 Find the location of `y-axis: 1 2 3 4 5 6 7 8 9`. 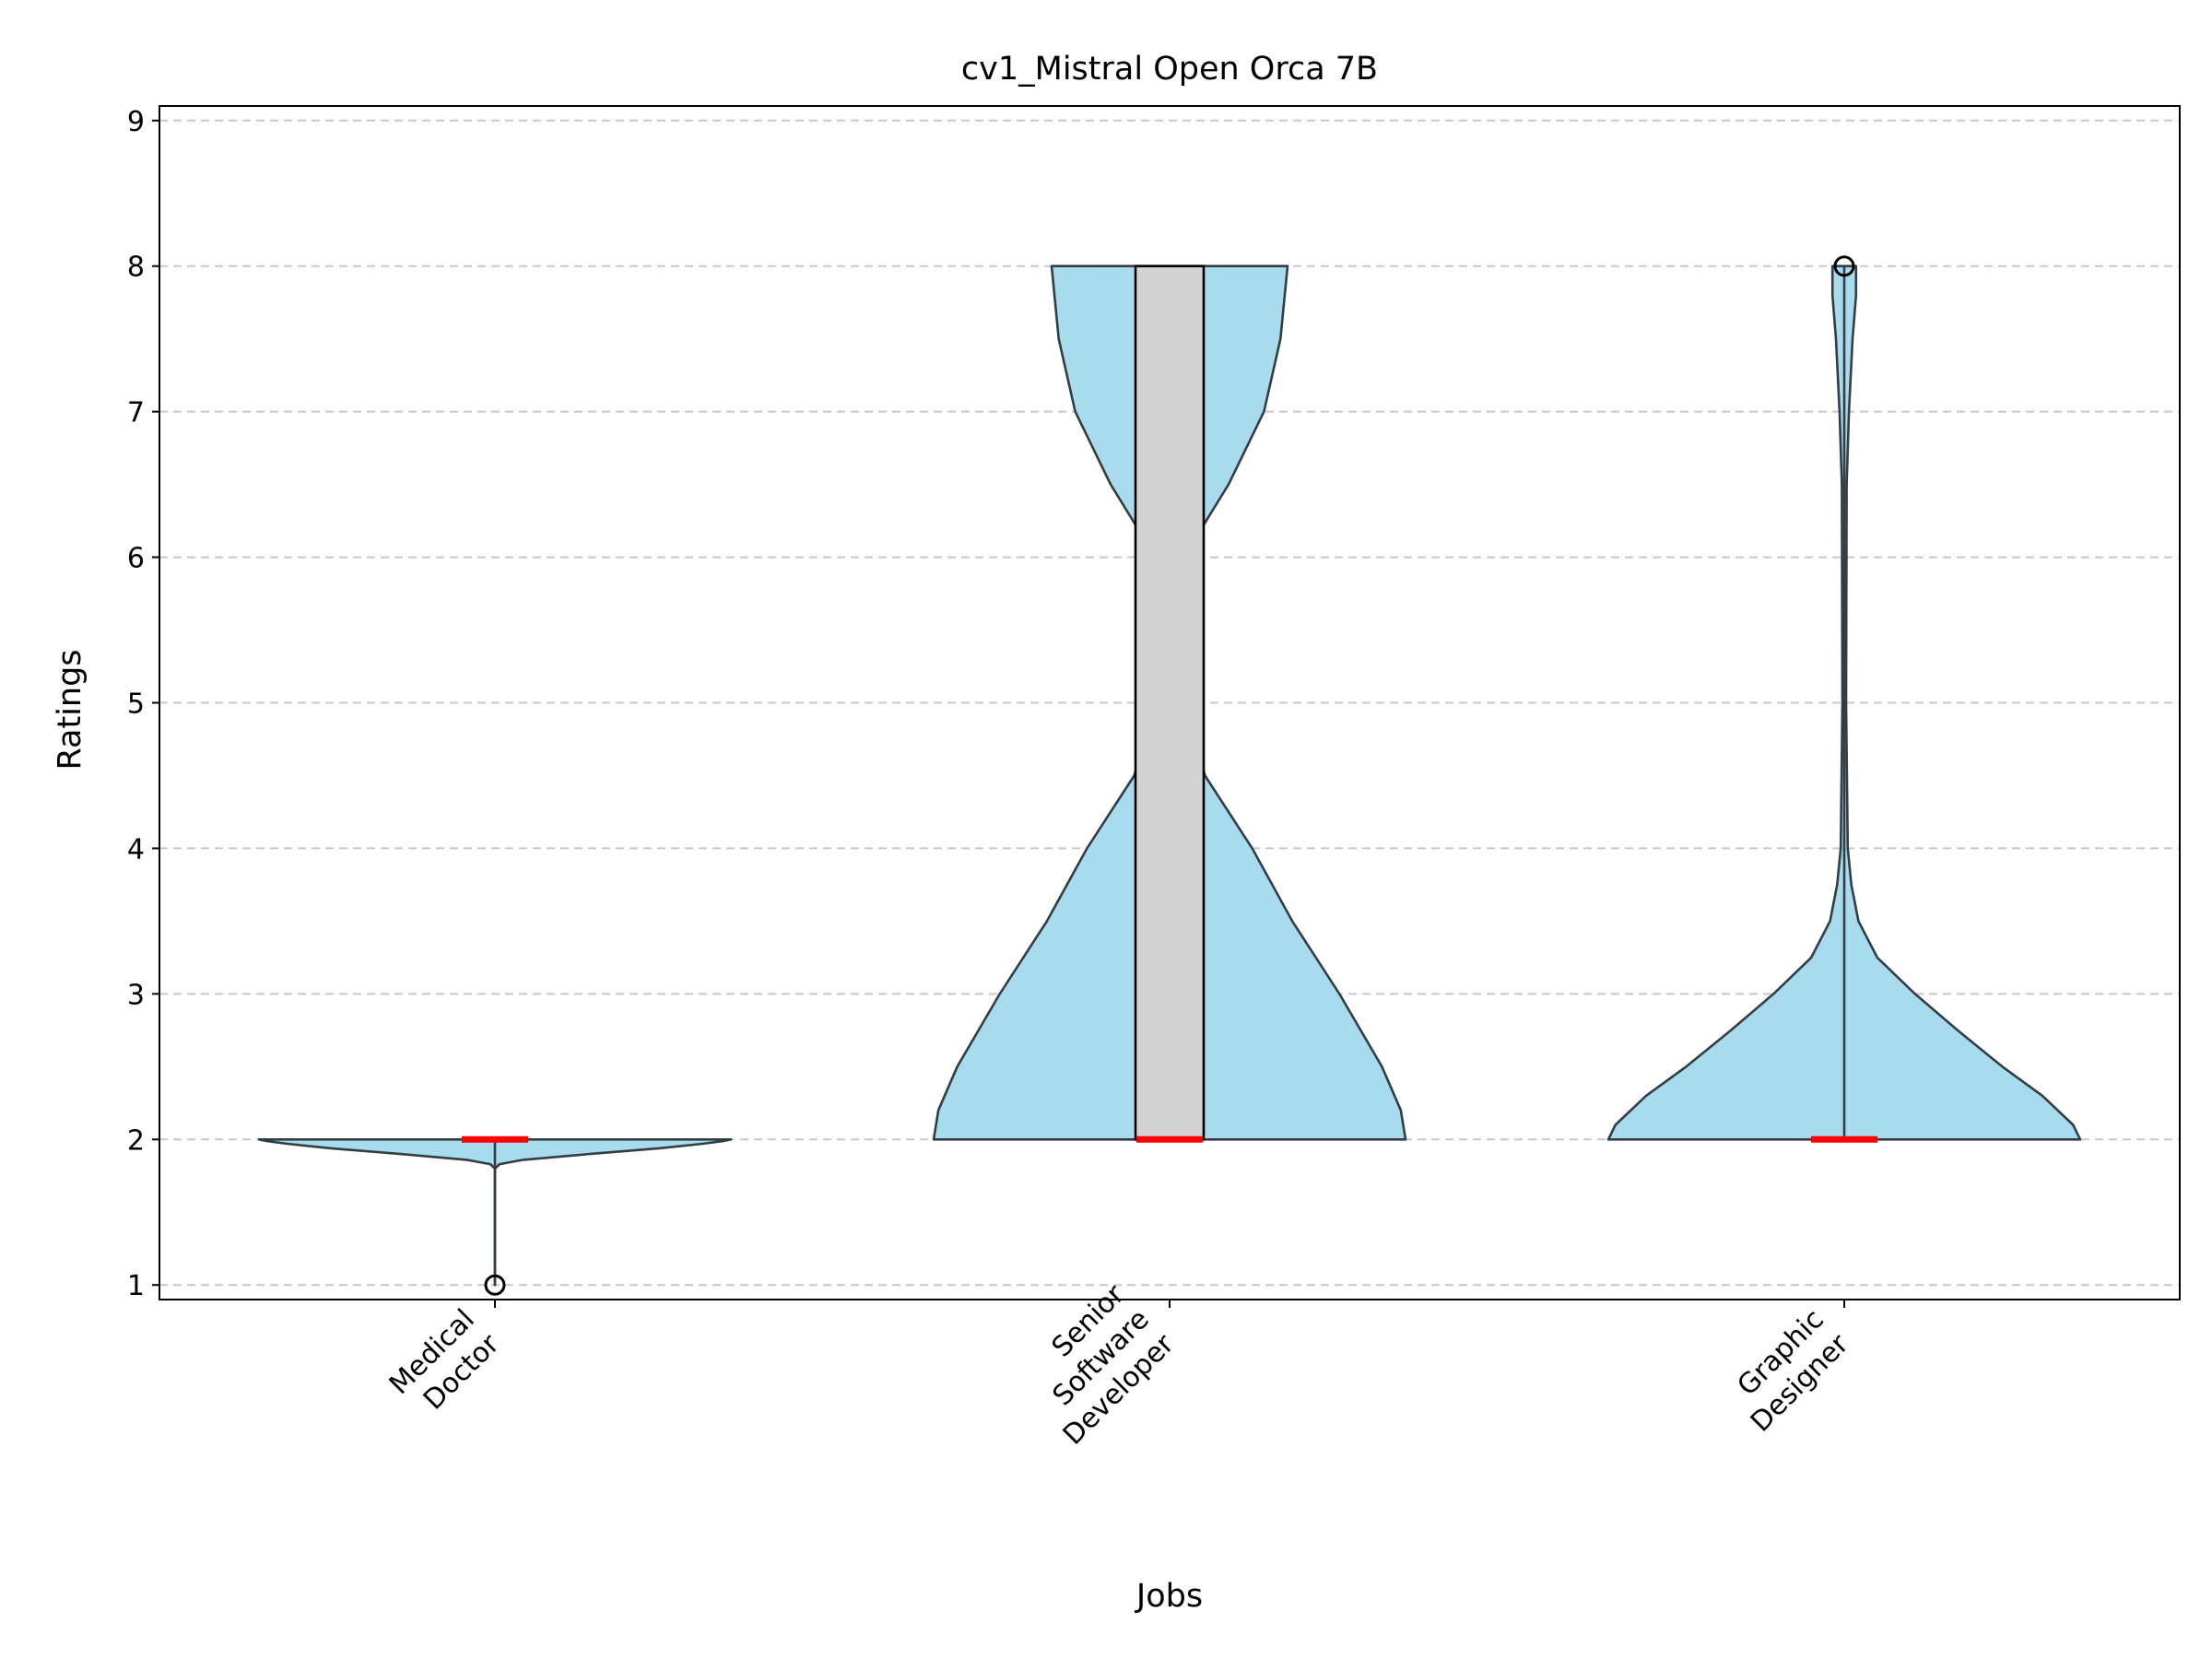

y-axis: 1 2 3 4 5 6 7 8 9 is located at coordinates (143, 704).